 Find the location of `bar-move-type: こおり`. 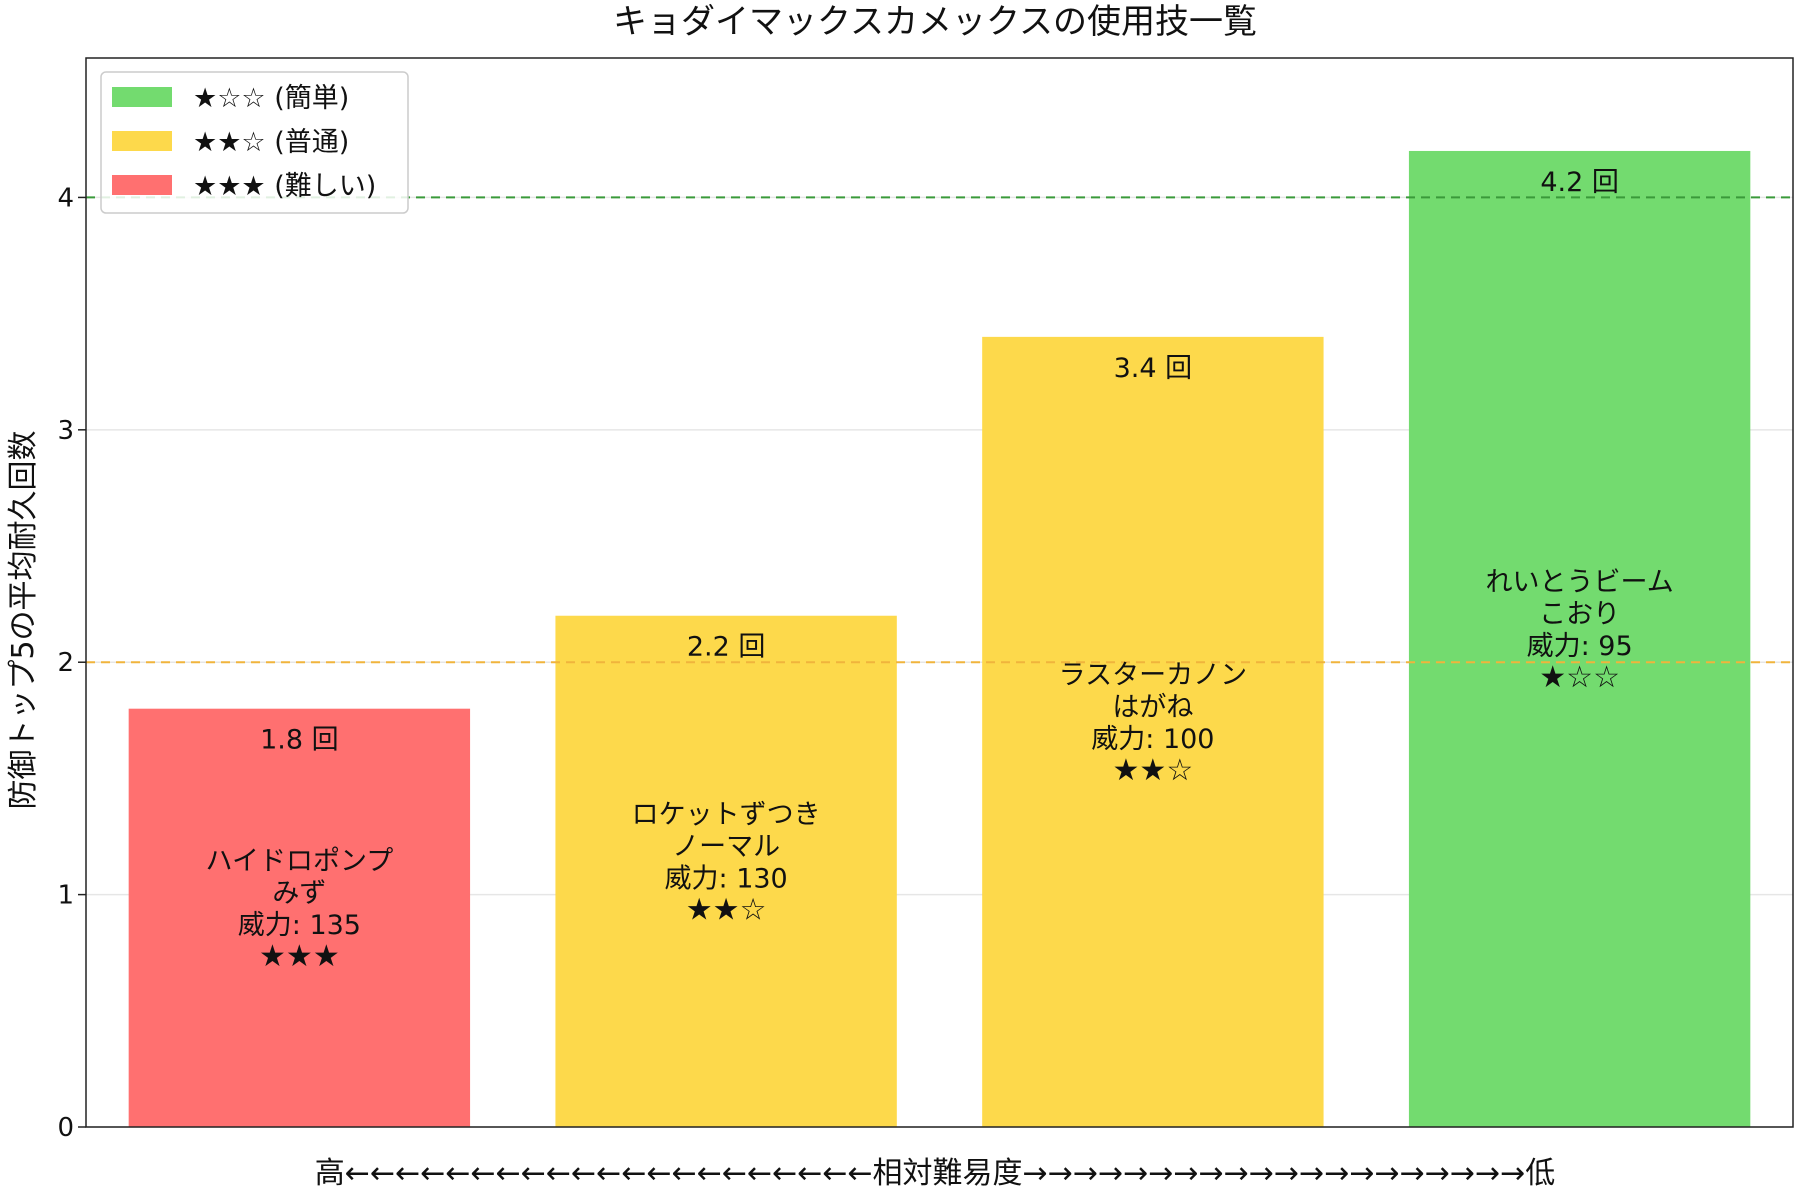

bar-move-type: こおり is located at coordinates (1579, 614).